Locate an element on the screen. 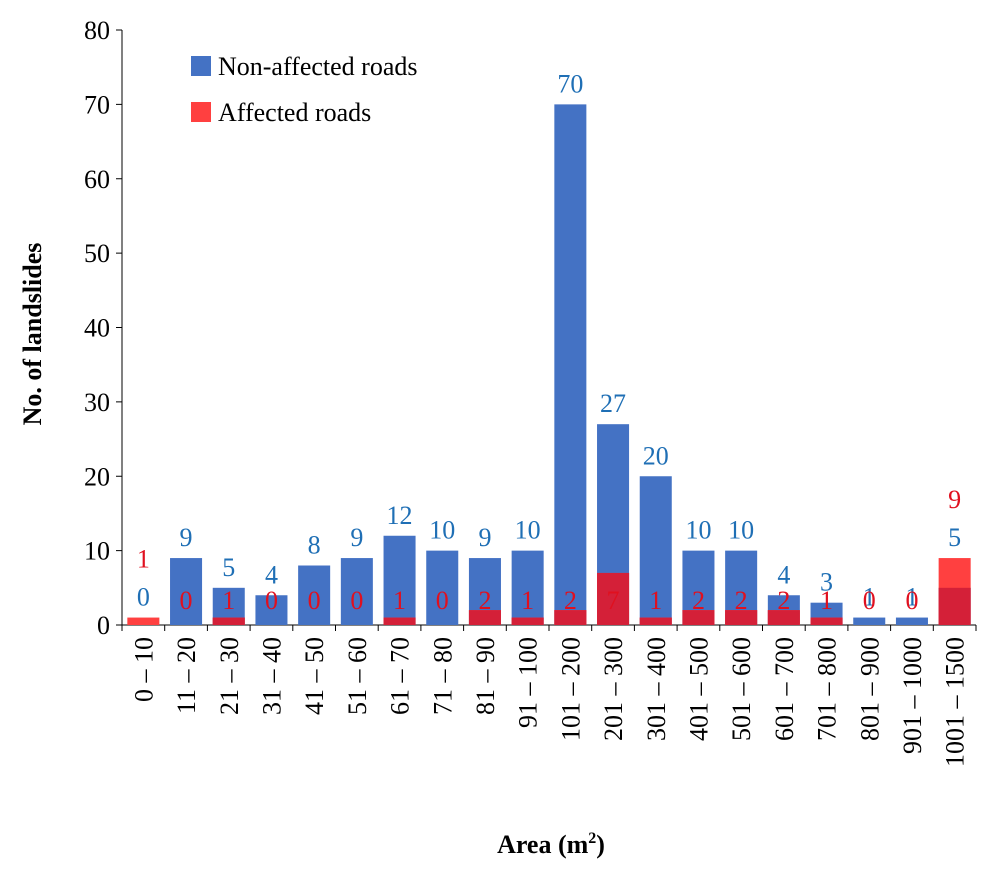  y-tick-label: 70 is located at coordinates (97, 104).